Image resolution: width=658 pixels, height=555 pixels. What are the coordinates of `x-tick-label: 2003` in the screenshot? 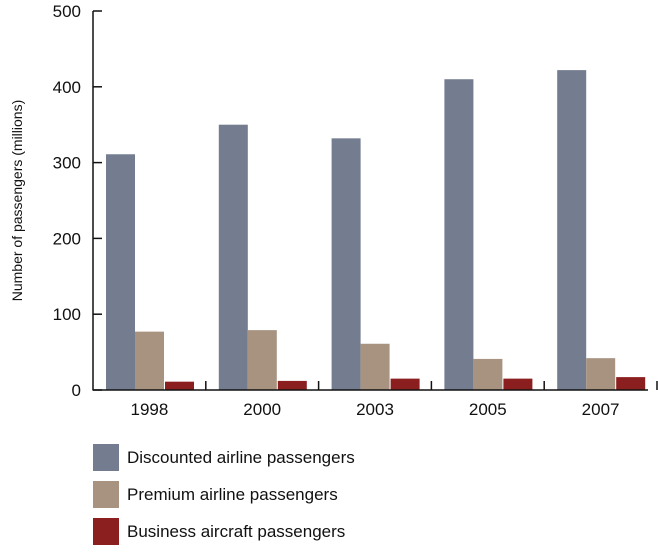 It's located at (375, 409).